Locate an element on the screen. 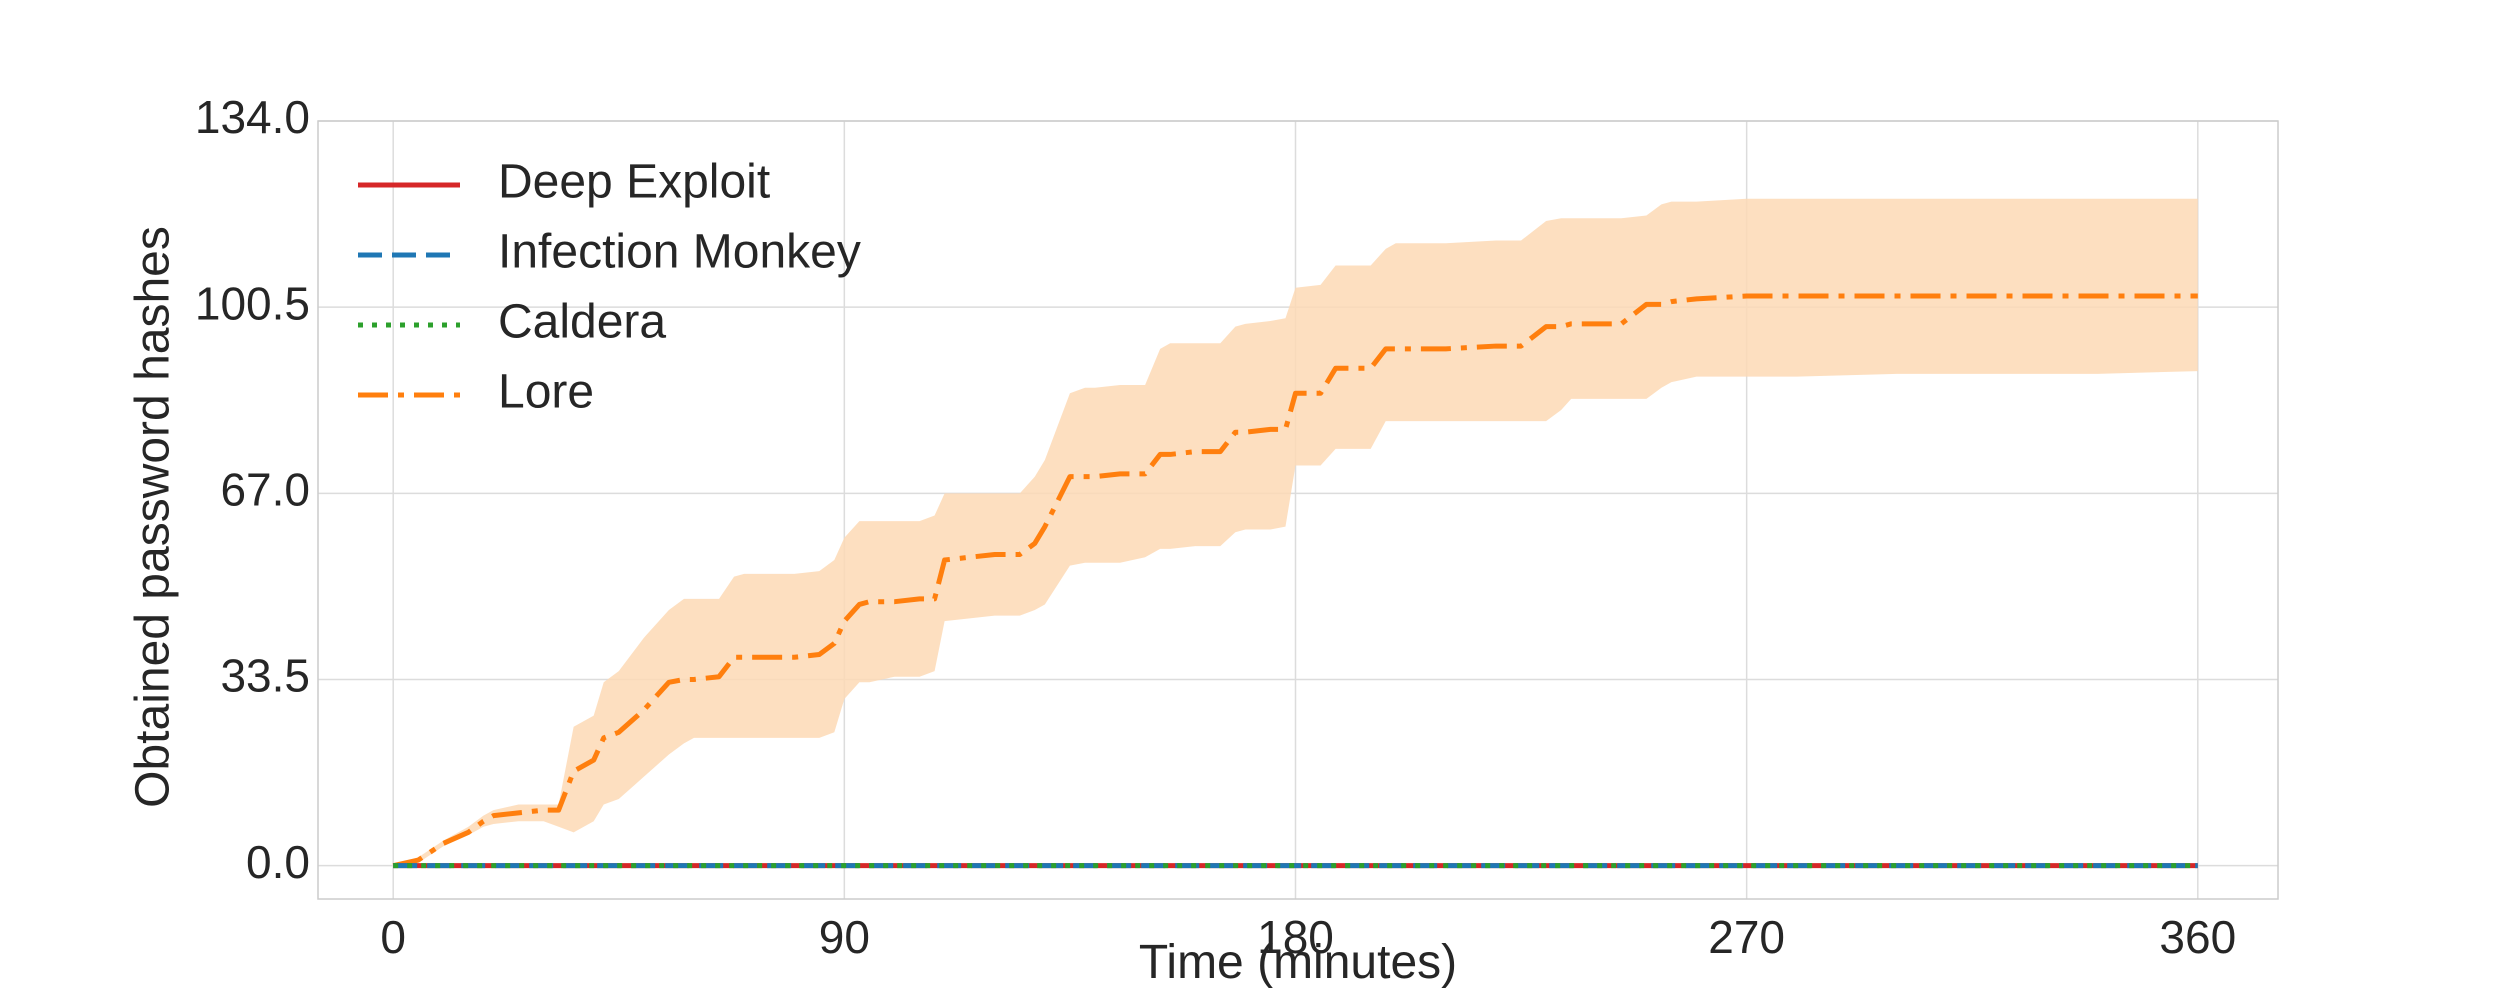 The image size is (2500, 1000). legend-label: Infection Monkey is located at coordinates (679, 252).